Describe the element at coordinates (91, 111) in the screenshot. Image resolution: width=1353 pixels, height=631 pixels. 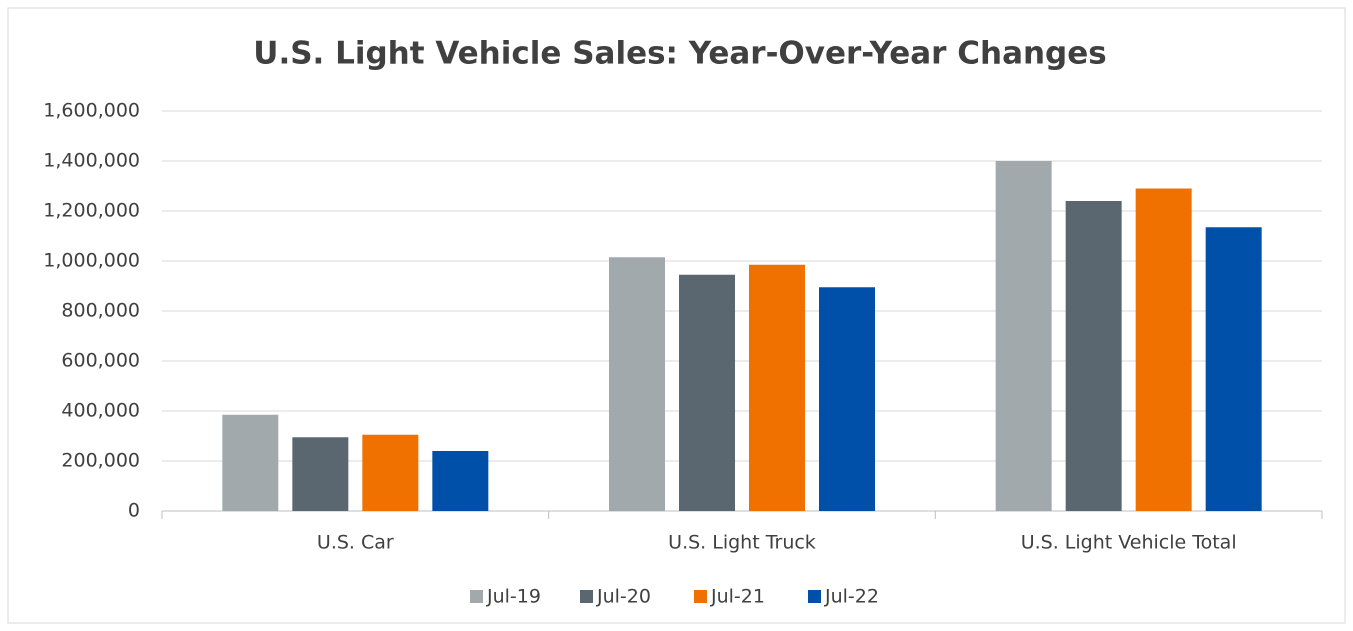
I see `y-tick-label: 1,600,000` at that location.